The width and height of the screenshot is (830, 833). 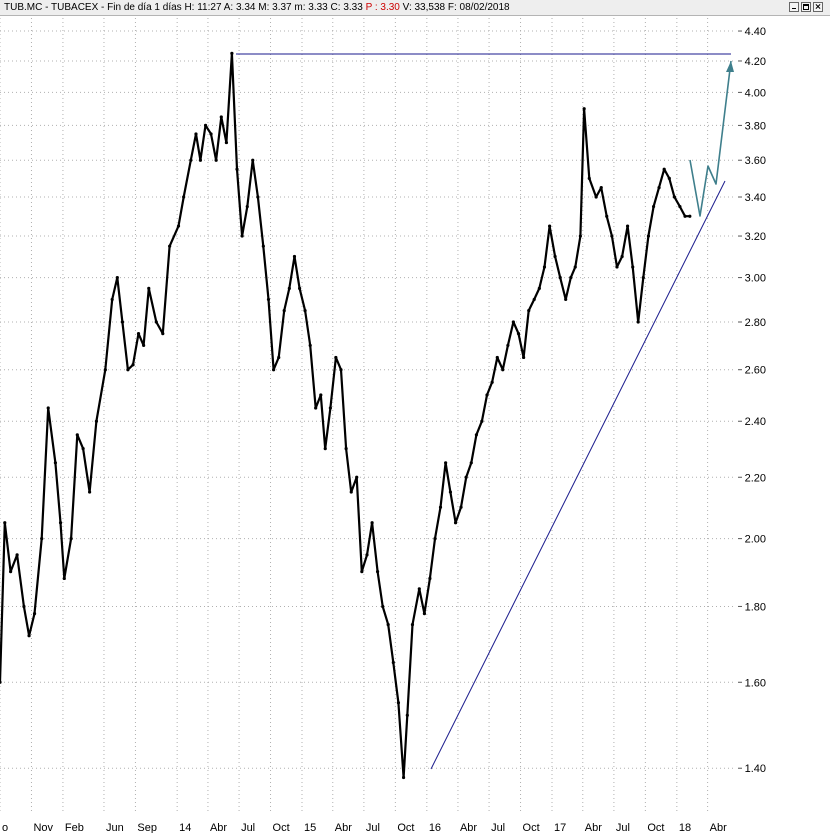 What do you see at coordinates (209, 7) in the screenshot?
I see `time-value: 11:27` at bounding box center [209, 7].